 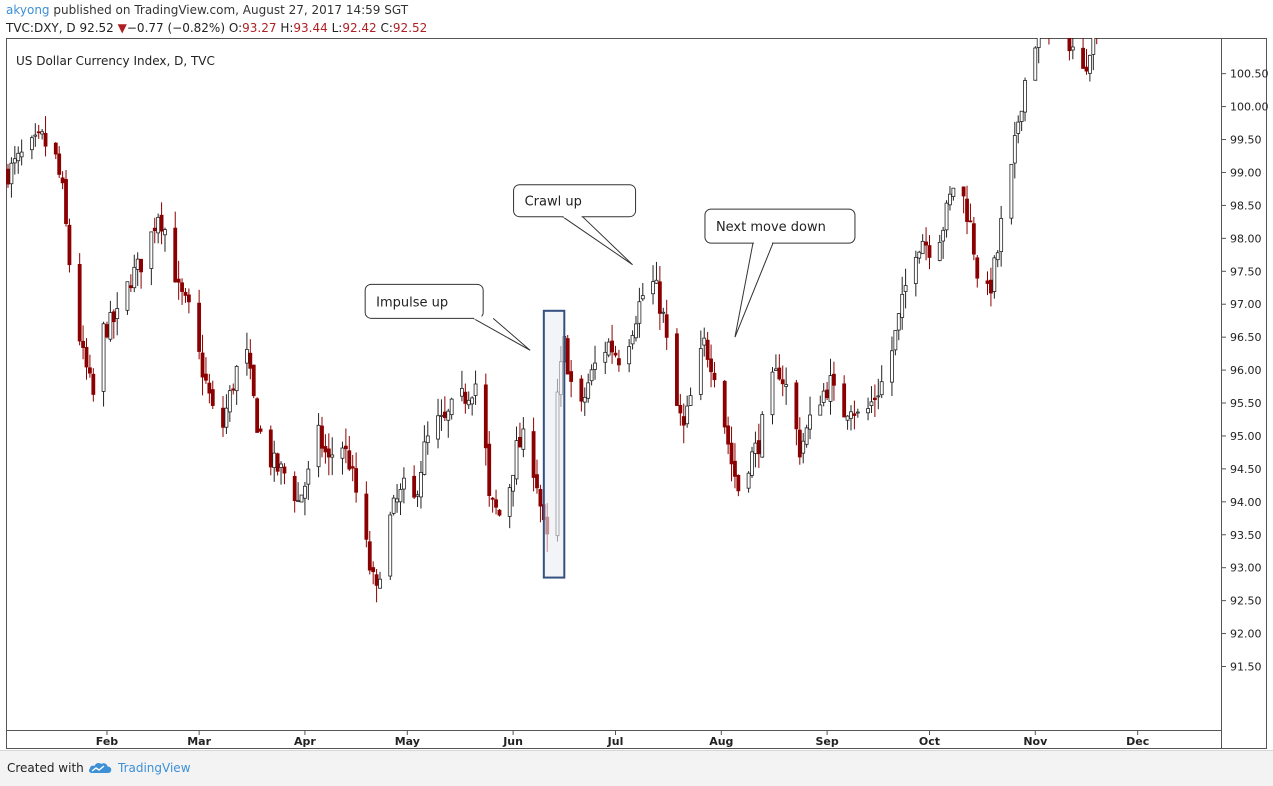 I want to click on open-value: 93.27, so click(x=259, y=28).